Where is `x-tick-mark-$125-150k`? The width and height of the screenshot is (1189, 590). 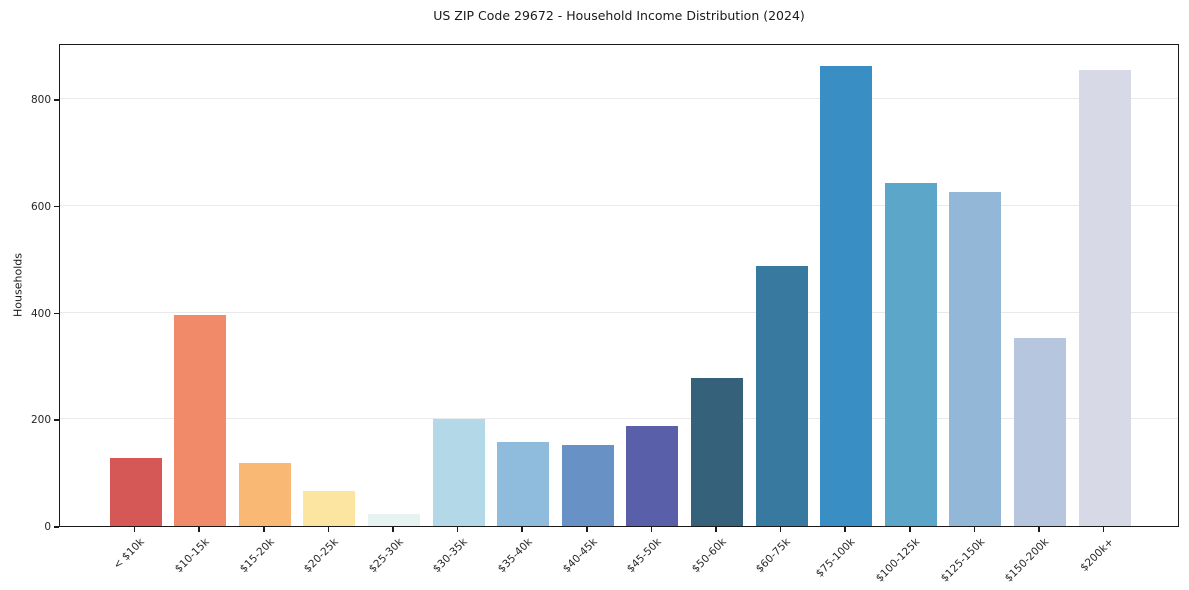 x-tick-mark-$125-150k is located at coordinates (974, 529).